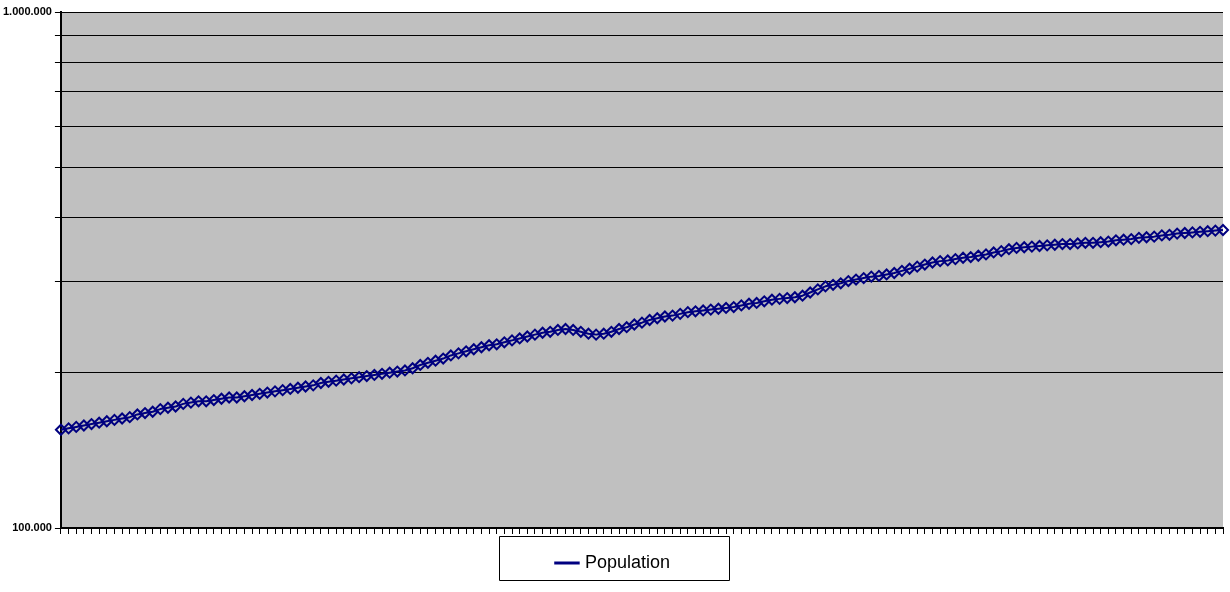 The height and width of the screenshot is (592, 1230). I want to click on legend-label: Population, so click(627, 561).